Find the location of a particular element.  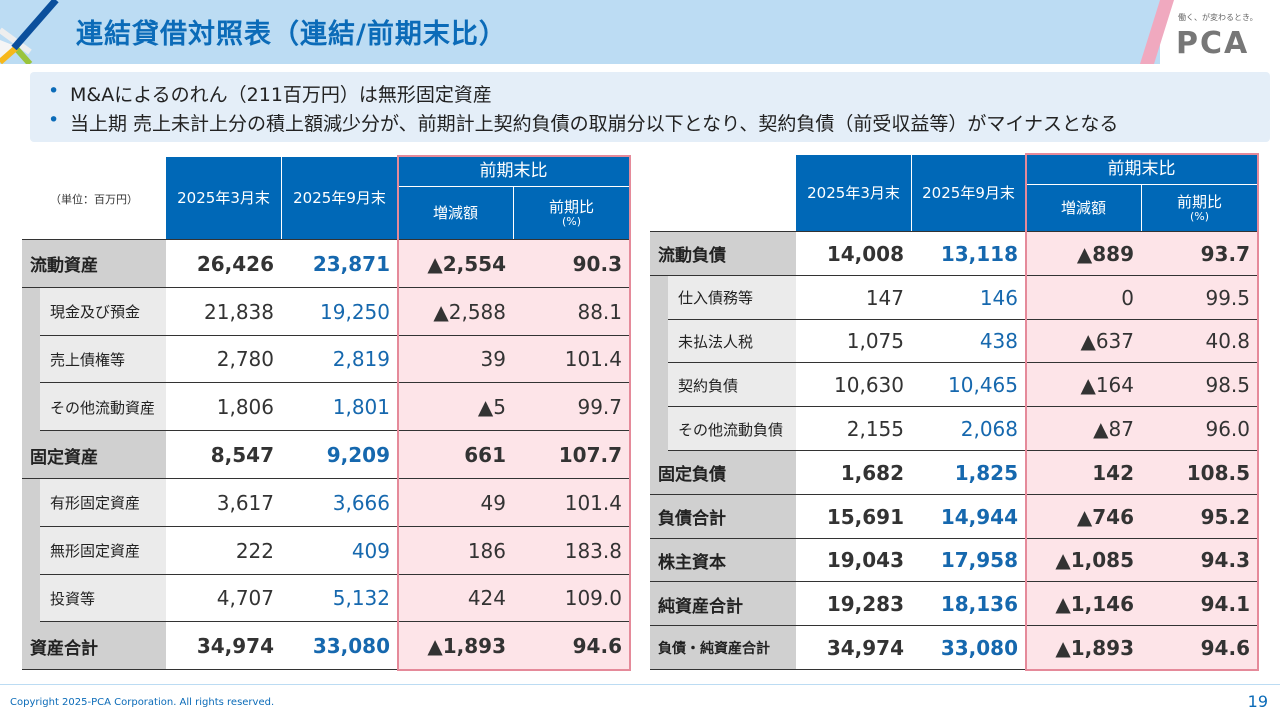

value-diff: ▲1,893 is located at coordinates (1084, 648).